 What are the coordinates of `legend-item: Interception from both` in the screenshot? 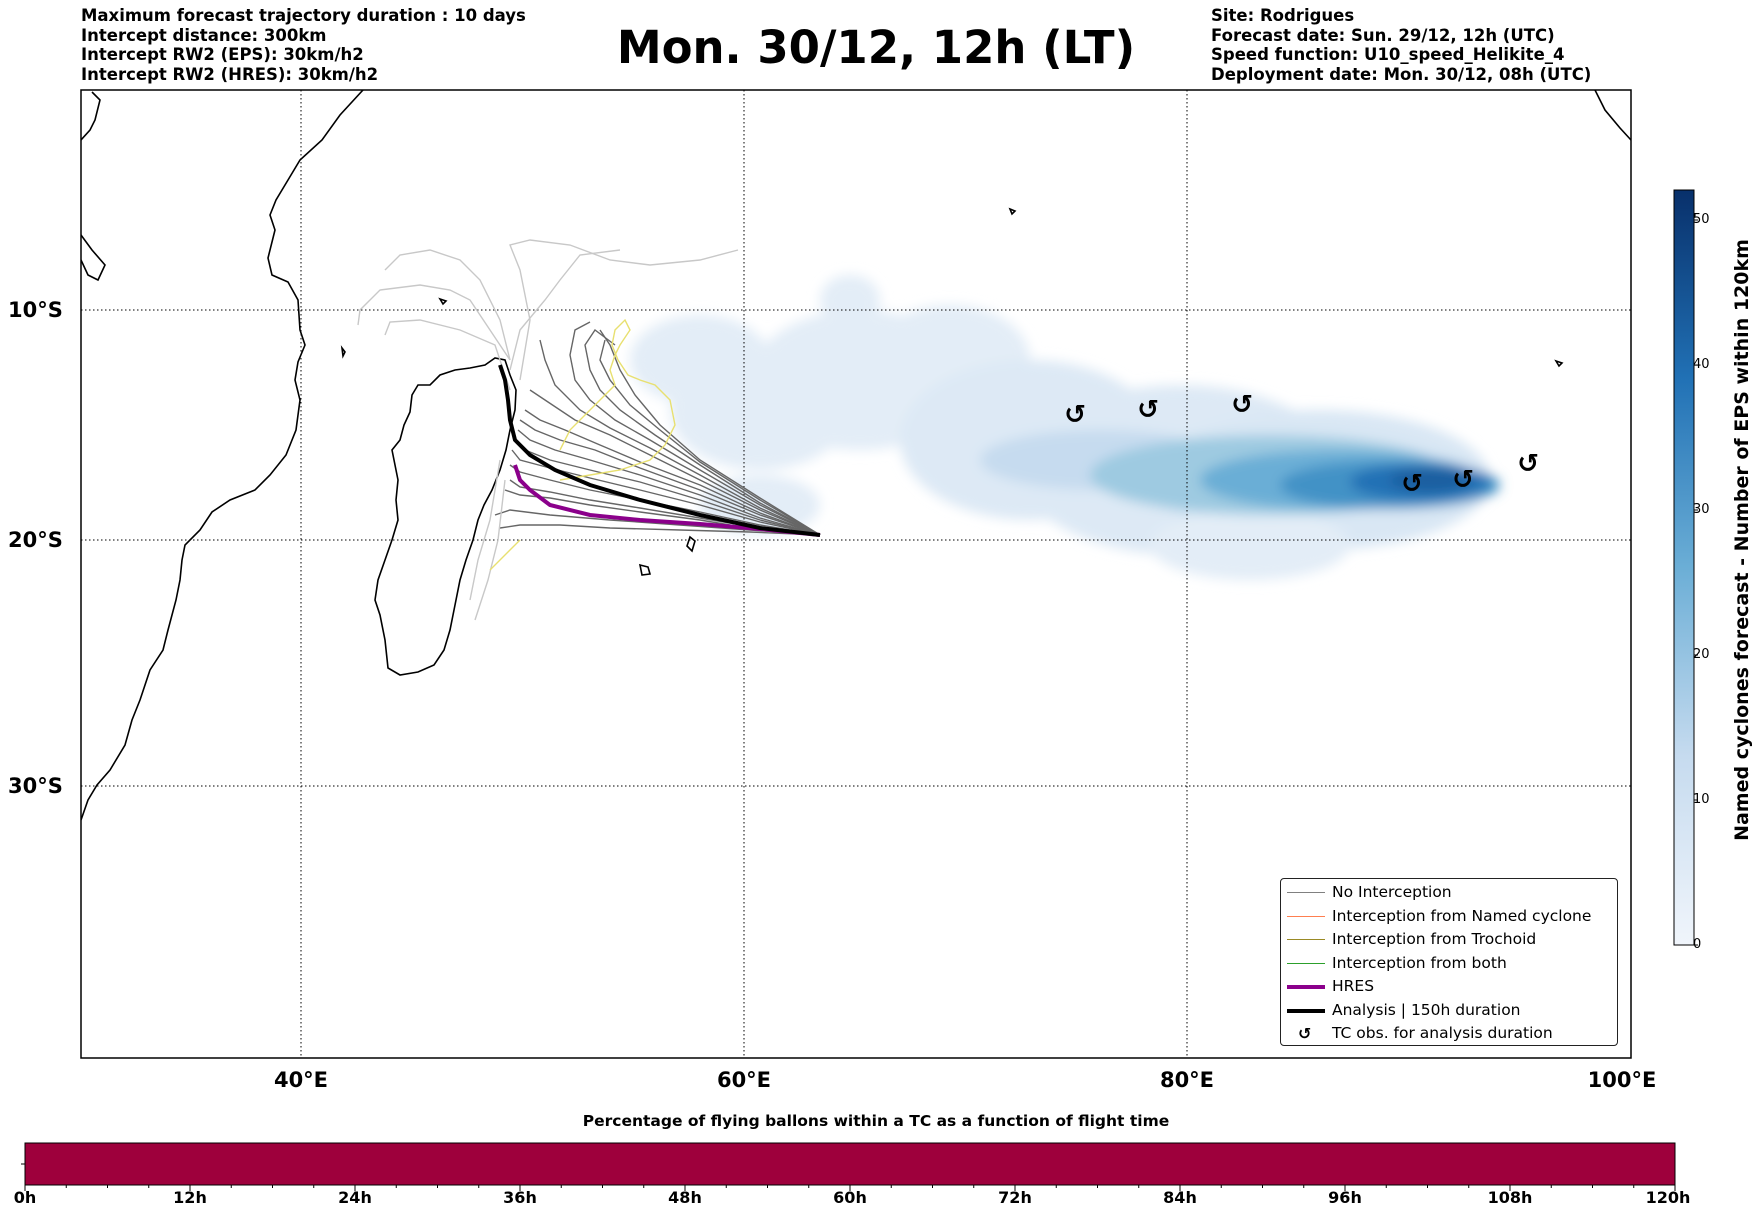 It's located at (1449, 964).